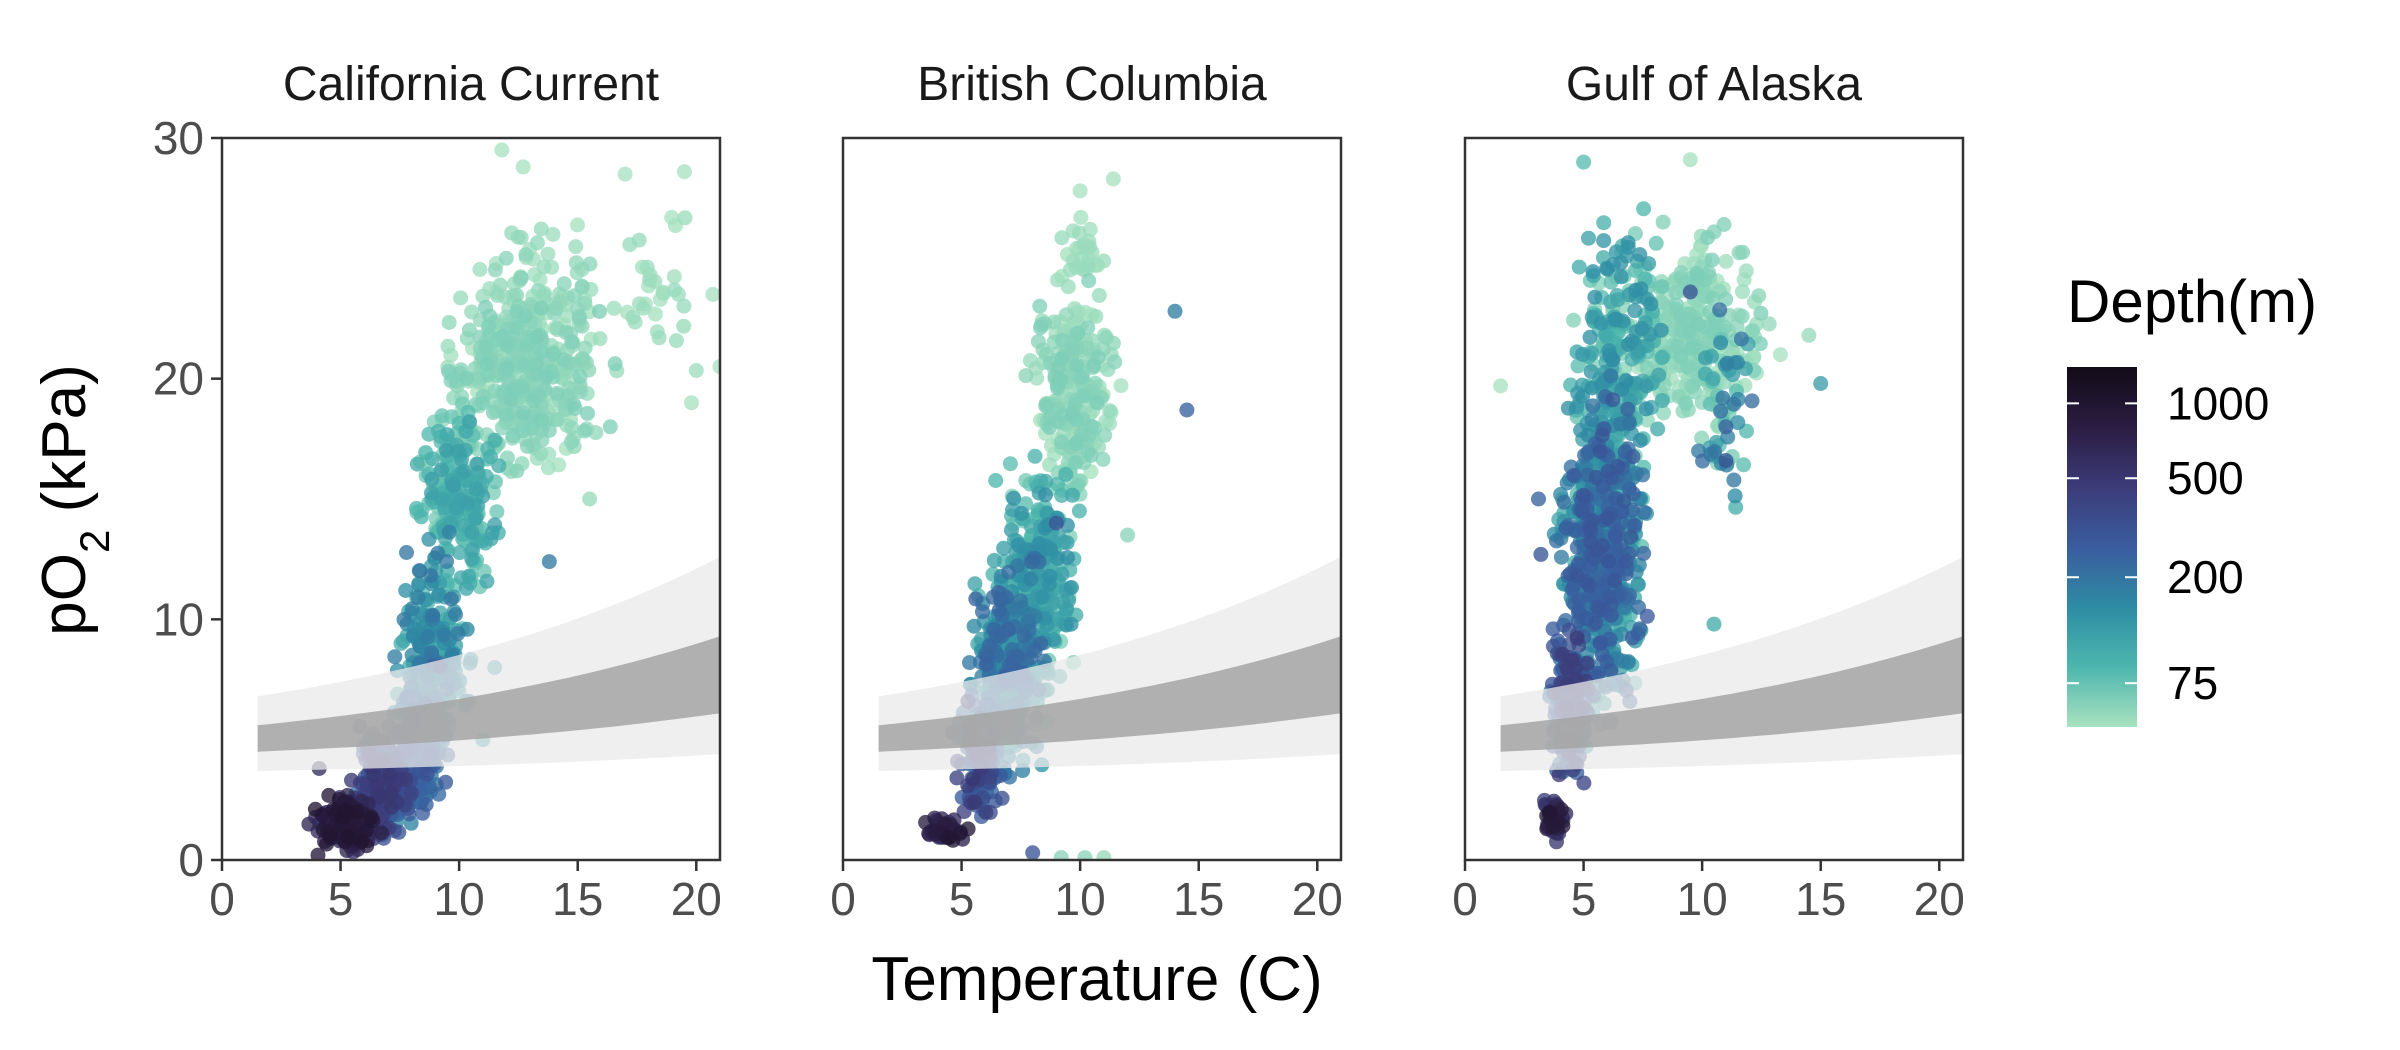 The height and width of the screenshot is (1050, 2400). What do you see at coordinates (1702, 899) in the screenshot?
I see `x-tick-label: 10` at bounding box center [1702, 899].